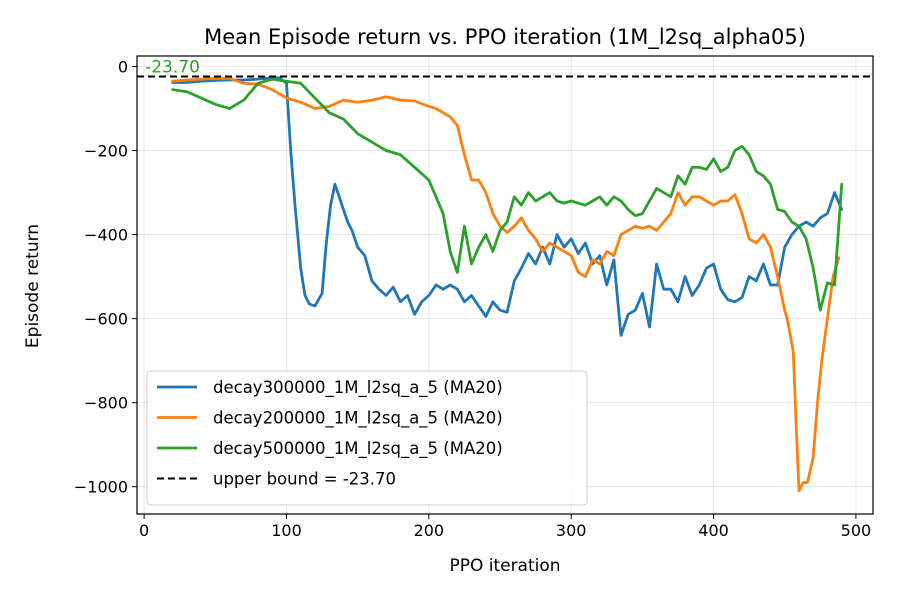 The image size is (900, 600). What do you see at coordinates (172, 67) in the screenshot?
I see `upper-bound-annotation: -23.70` at bounding box center [172, 67].